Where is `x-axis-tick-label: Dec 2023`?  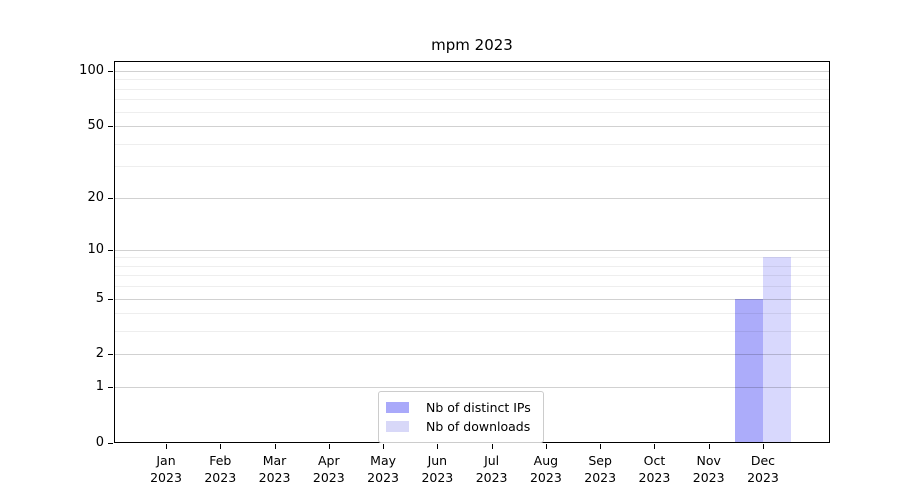
x-axis-tick-label: Dec 2023 is located at coordinates (763, 469).